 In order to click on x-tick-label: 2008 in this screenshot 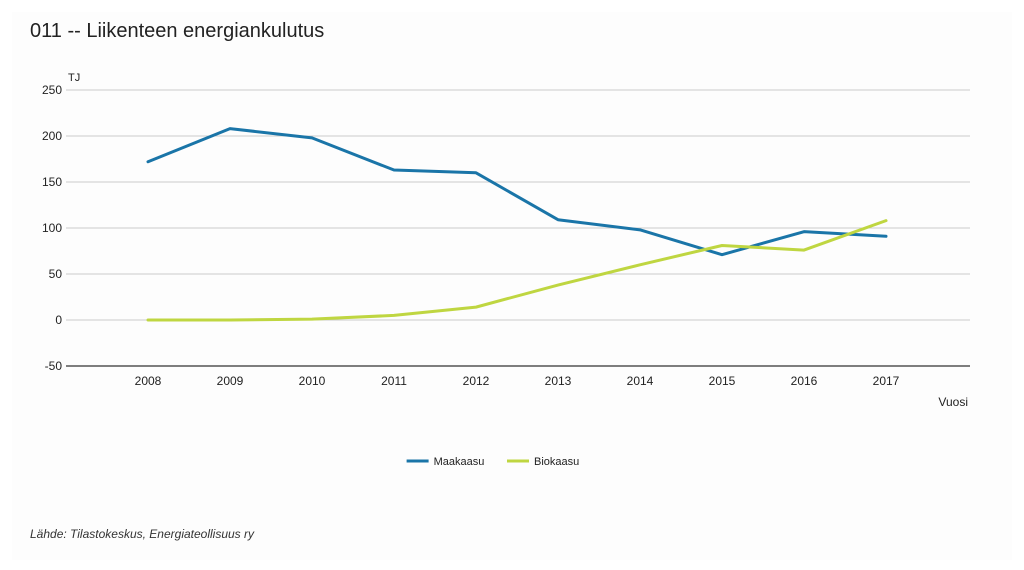, I will do `click(148, 381)`.